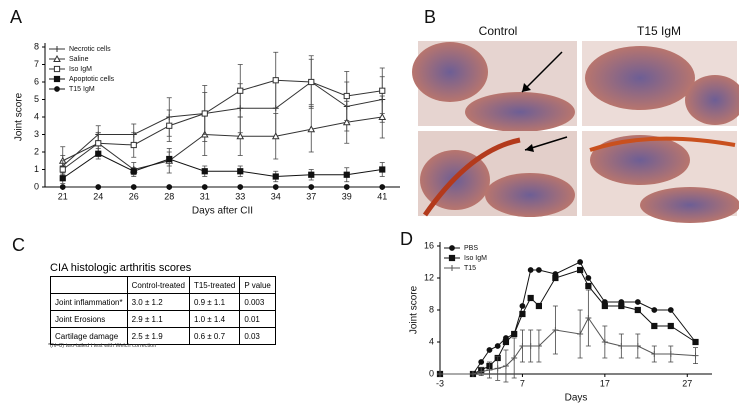 Image resolution: width=739 pixels, height=409 pixels. What do you see at coordinates (79, 59) in the screenshot?
I see `legend-label: Saline` at bounding box center [79, 59].